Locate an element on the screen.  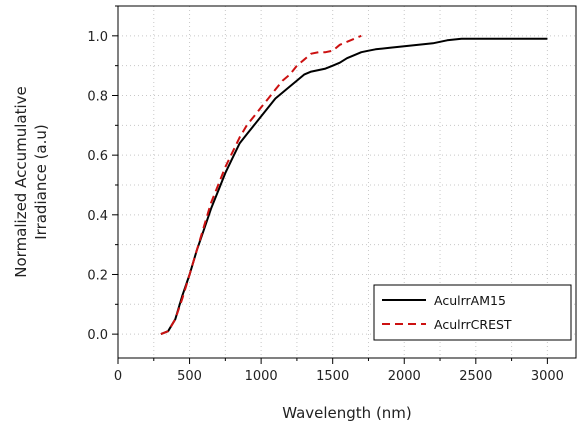
x-tick-label: 3000 is located at coordinates (547, 376).